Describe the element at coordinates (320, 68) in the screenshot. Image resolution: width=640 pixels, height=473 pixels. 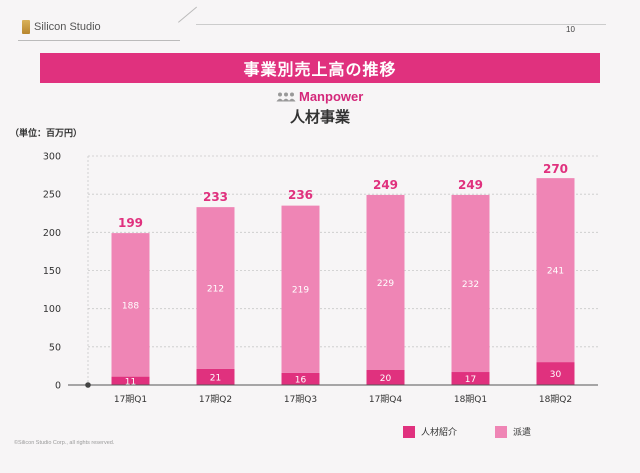
I see `slide-title: 事業別売上高の推移` at that location.